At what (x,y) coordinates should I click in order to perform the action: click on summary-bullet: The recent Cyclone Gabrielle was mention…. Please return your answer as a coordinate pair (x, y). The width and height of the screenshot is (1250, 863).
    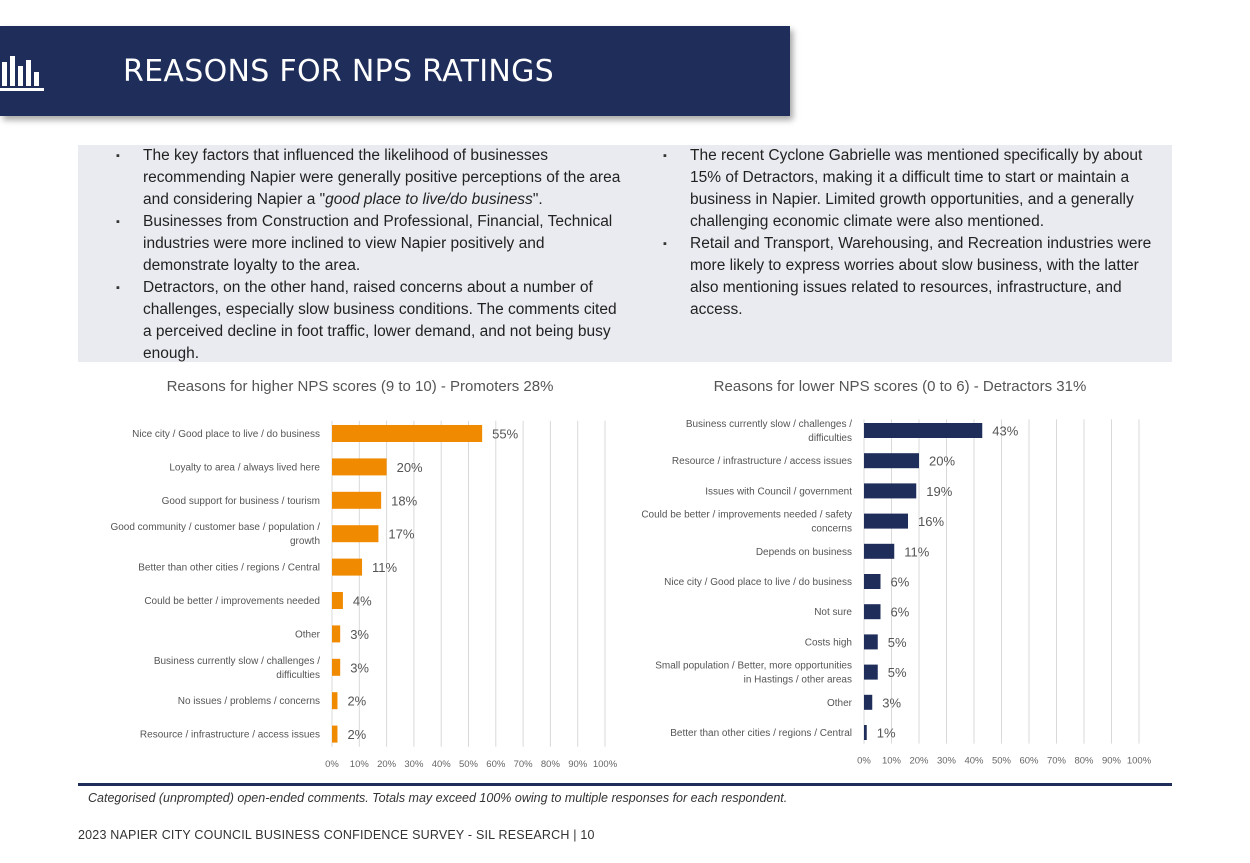
    Looking at the image, I should click on (911, 189).